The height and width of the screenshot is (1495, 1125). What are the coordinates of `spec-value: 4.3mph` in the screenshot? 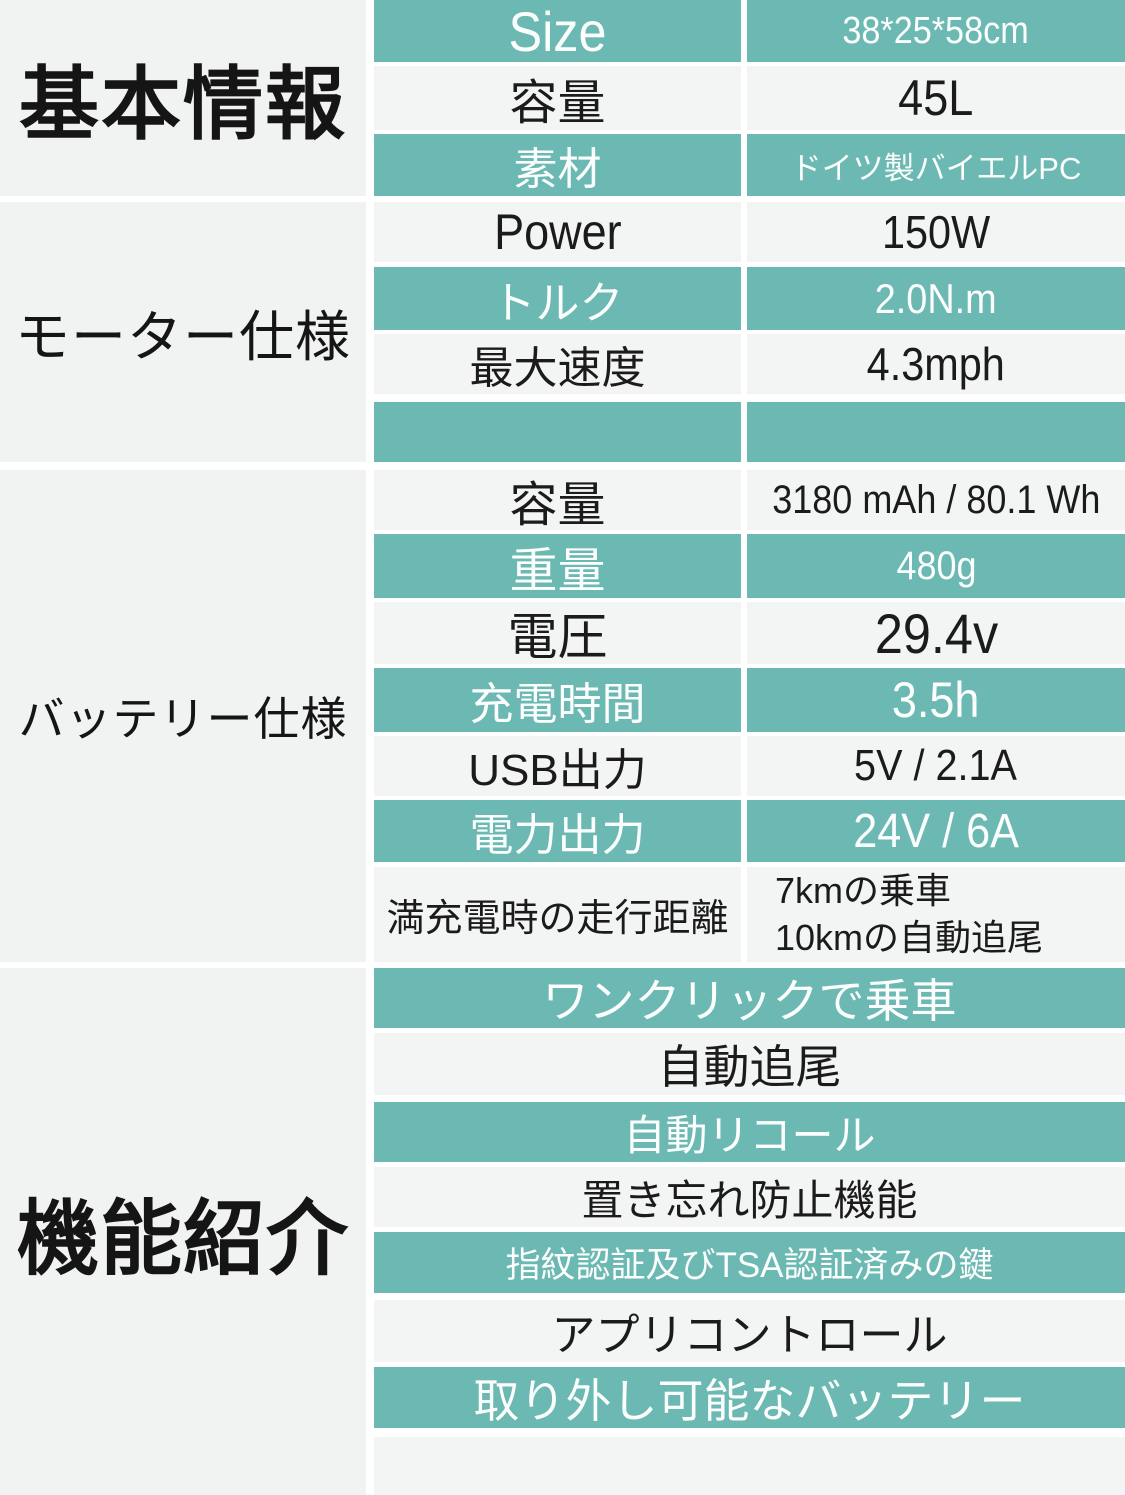 It's located at (936, 364).